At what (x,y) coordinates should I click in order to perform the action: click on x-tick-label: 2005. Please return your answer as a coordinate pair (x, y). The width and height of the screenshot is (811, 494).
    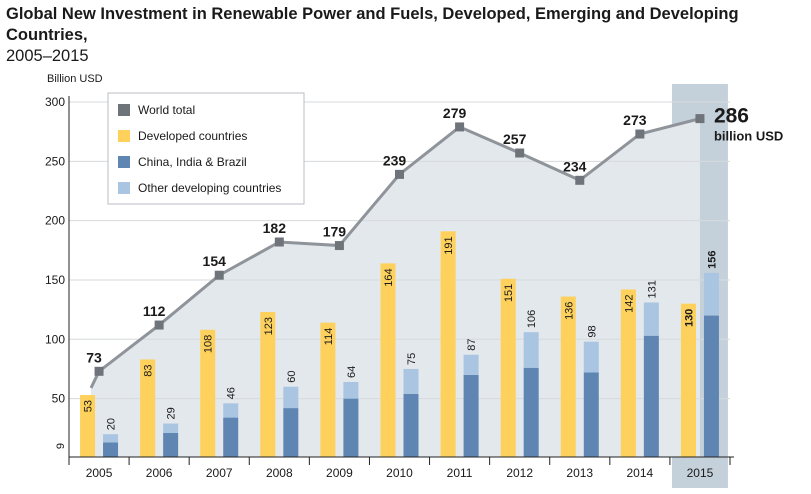
    Looking at the image, I should click on (99, 473).